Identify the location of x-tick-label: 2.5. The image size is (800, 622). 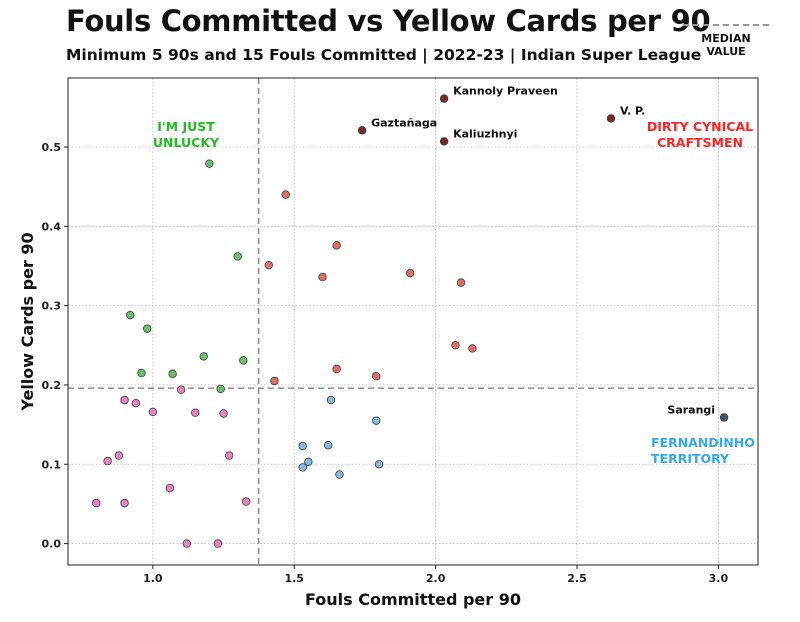
(577, 578).